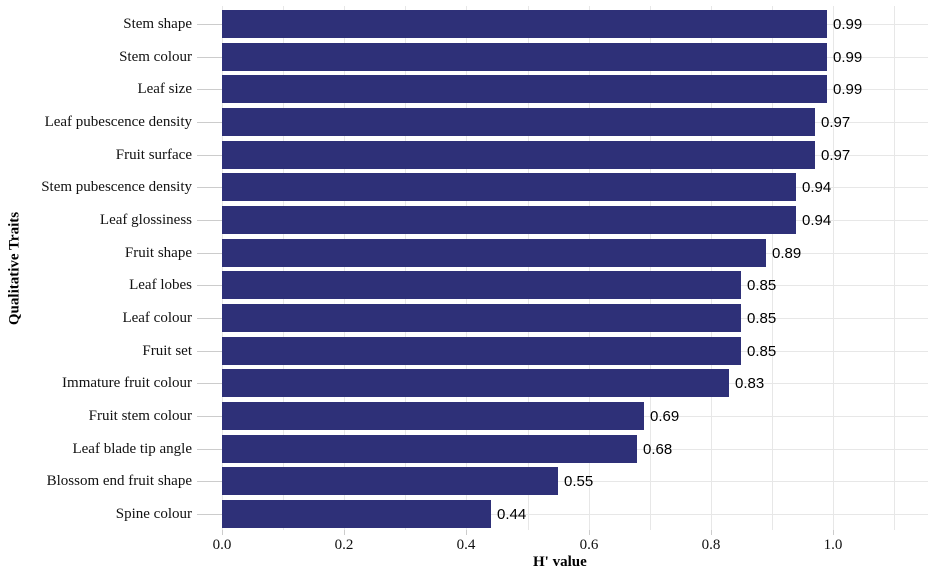 This screenshot has height=571, width=931. What do you see at coordinates (658, 449) in the screenshot?
I see `bar-value-label: 0.68` at bounding box center [658, 449].